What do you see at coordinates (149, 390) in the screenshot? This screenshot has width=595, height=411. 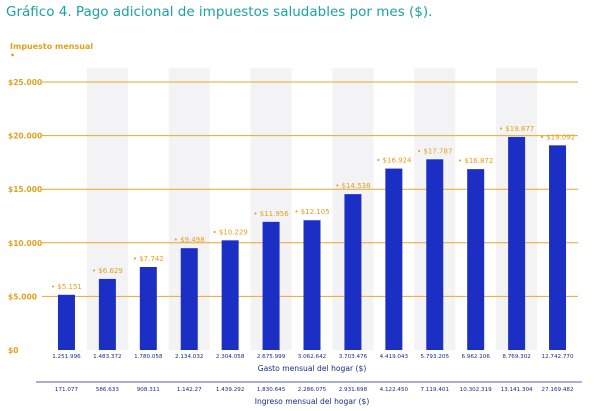 I see `x2-tick-label: 908.311` at bounding box center [149, 390].